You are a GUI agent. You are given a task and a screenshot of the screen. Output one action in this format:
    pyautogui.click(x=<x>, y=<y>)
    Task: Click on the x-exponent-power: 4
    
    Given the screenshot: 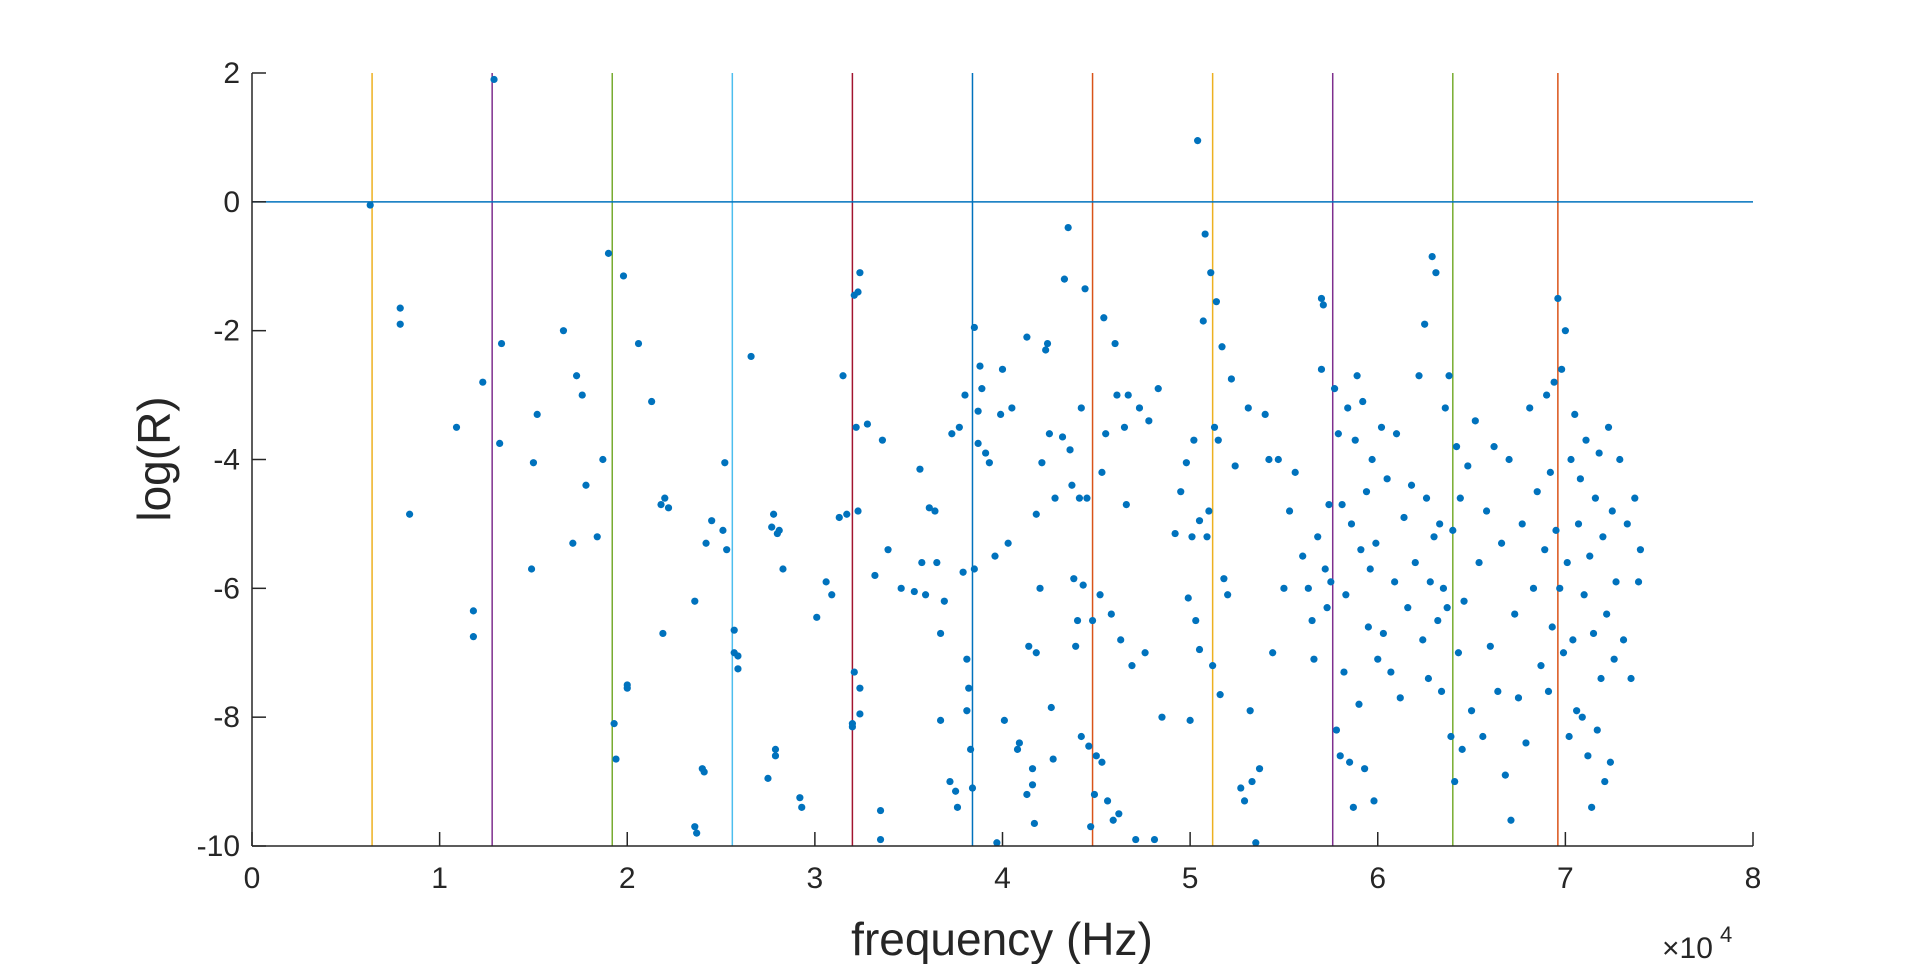 What is the action you would take?
    pyautogui.click(x=1726, y=934)
    